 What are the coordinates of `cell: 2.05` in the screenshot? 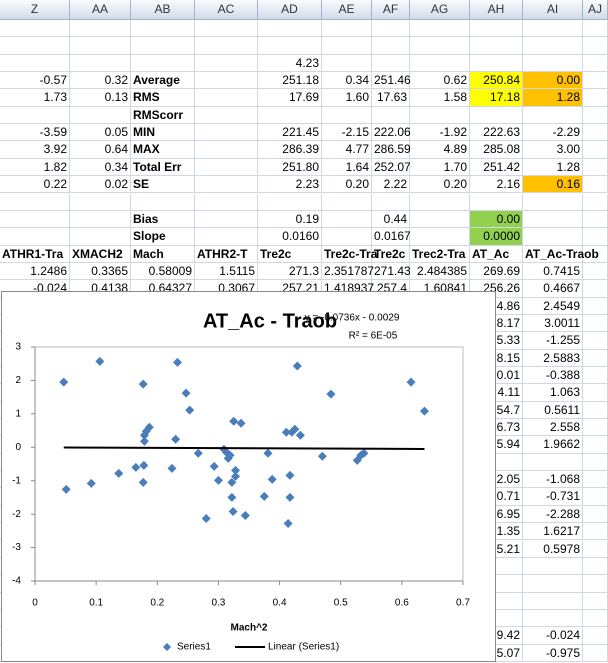 It's located at (496, 480).